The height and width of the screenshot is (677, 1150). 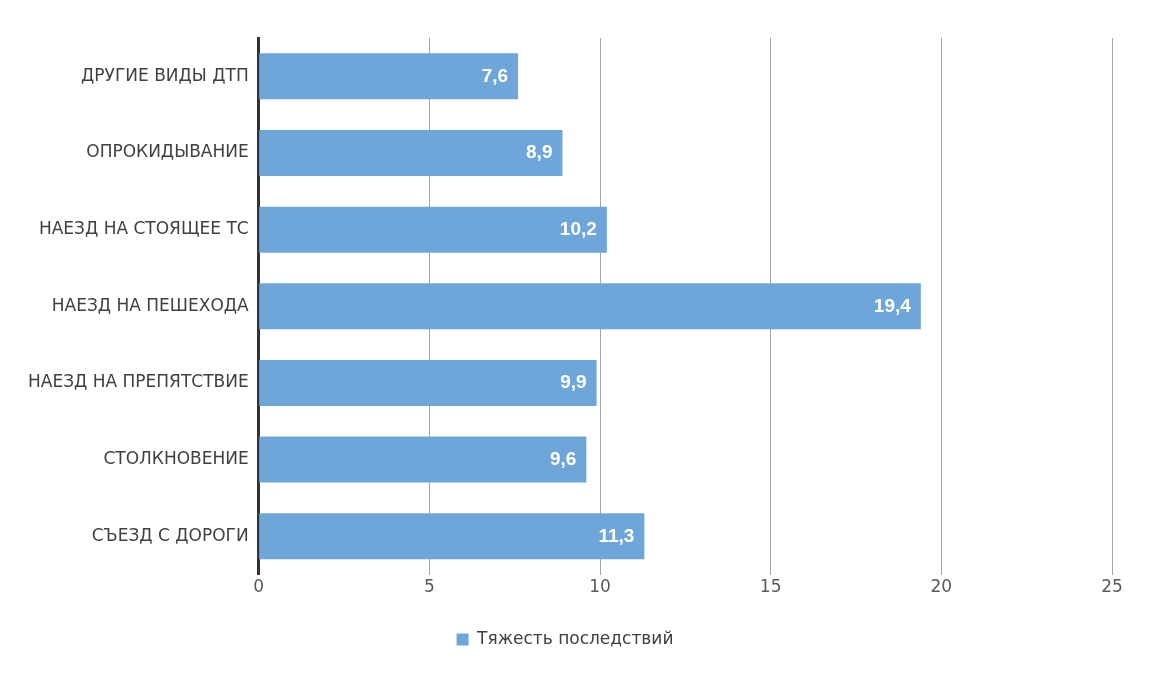 What do you see at coordinates (138, 381) in the screenshot?
I see `y-tick-label: НАЕЗД НА ПРЕПЯТСТВИЕ` at bounding box center [138, 381].